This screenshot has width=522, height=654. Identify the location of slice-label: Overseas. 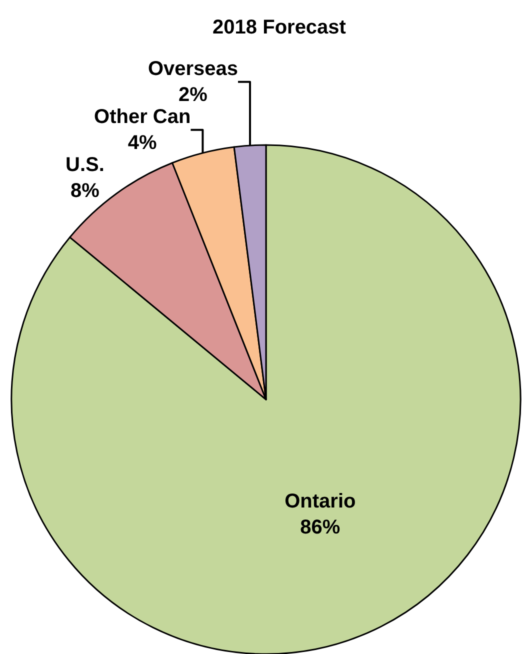
(193, 69).